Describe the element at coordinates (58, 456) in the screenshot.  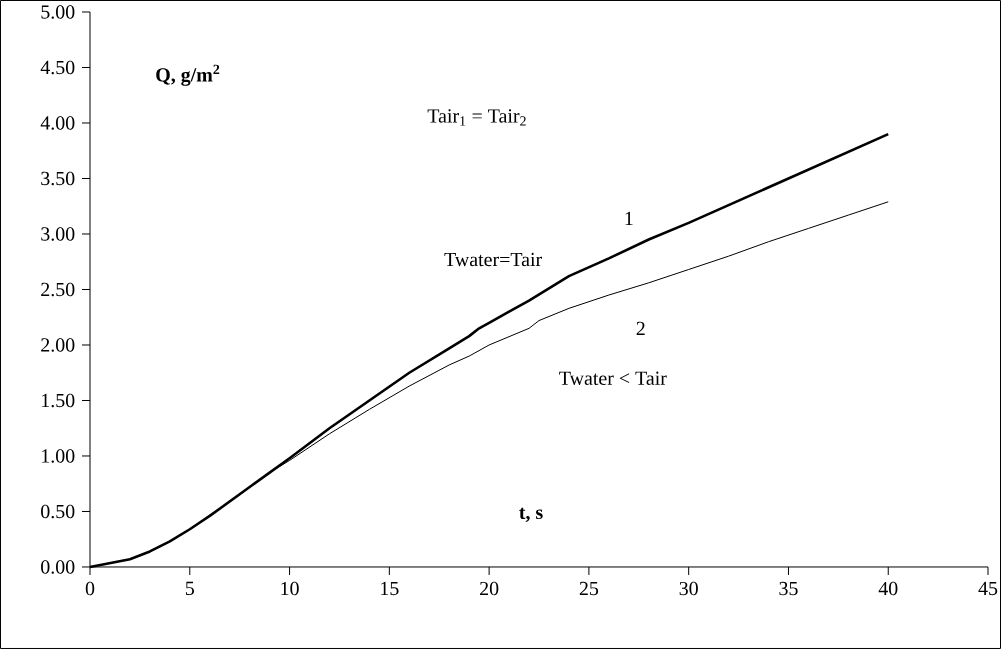
I see `y-tick-label: 1.00` at that location.